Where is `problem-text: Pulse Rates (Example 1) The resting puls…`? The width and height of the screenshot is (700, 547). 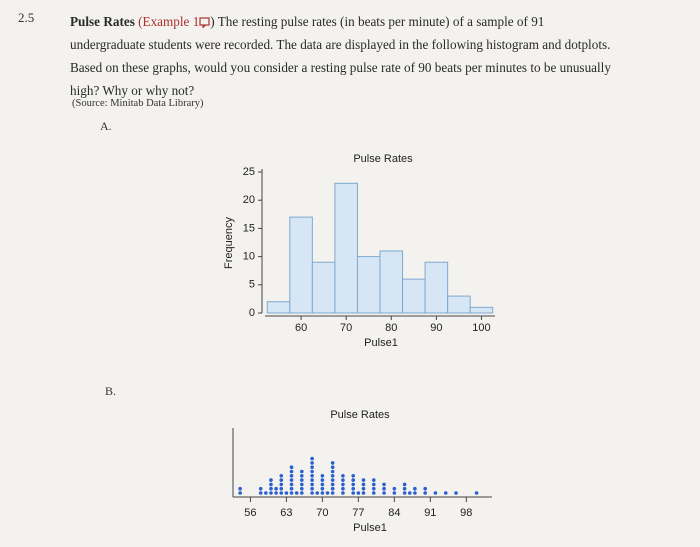
problem-text: Pulse Rates (Example 1) The resting puls… is located at coordinates (342, 56).